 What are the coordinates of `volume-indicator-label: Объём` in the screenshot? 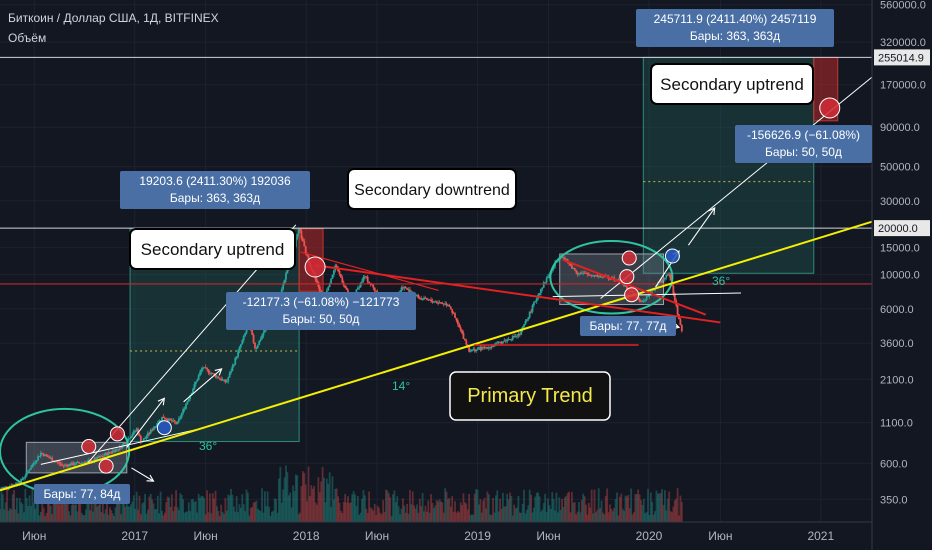 It's located at (27, 38).